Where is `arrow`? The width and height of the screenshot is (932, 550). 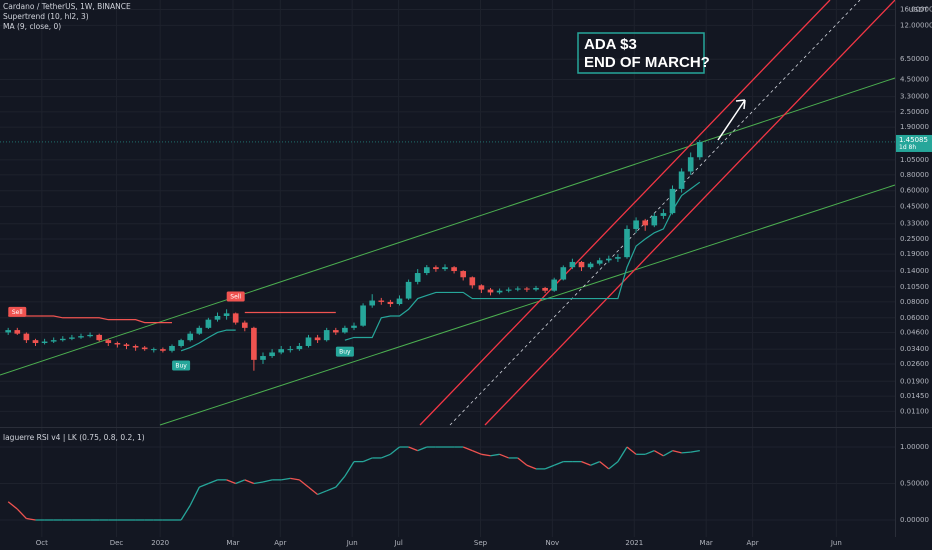
arrow is located at coordinates (731, 120).